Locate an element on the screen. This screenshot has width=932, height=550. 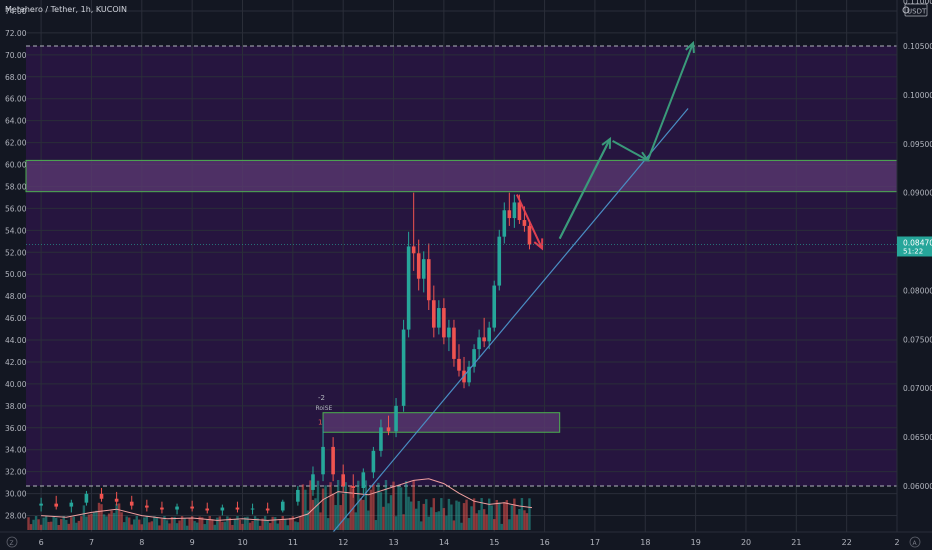
z-icon is located at coordinates (12, 542).